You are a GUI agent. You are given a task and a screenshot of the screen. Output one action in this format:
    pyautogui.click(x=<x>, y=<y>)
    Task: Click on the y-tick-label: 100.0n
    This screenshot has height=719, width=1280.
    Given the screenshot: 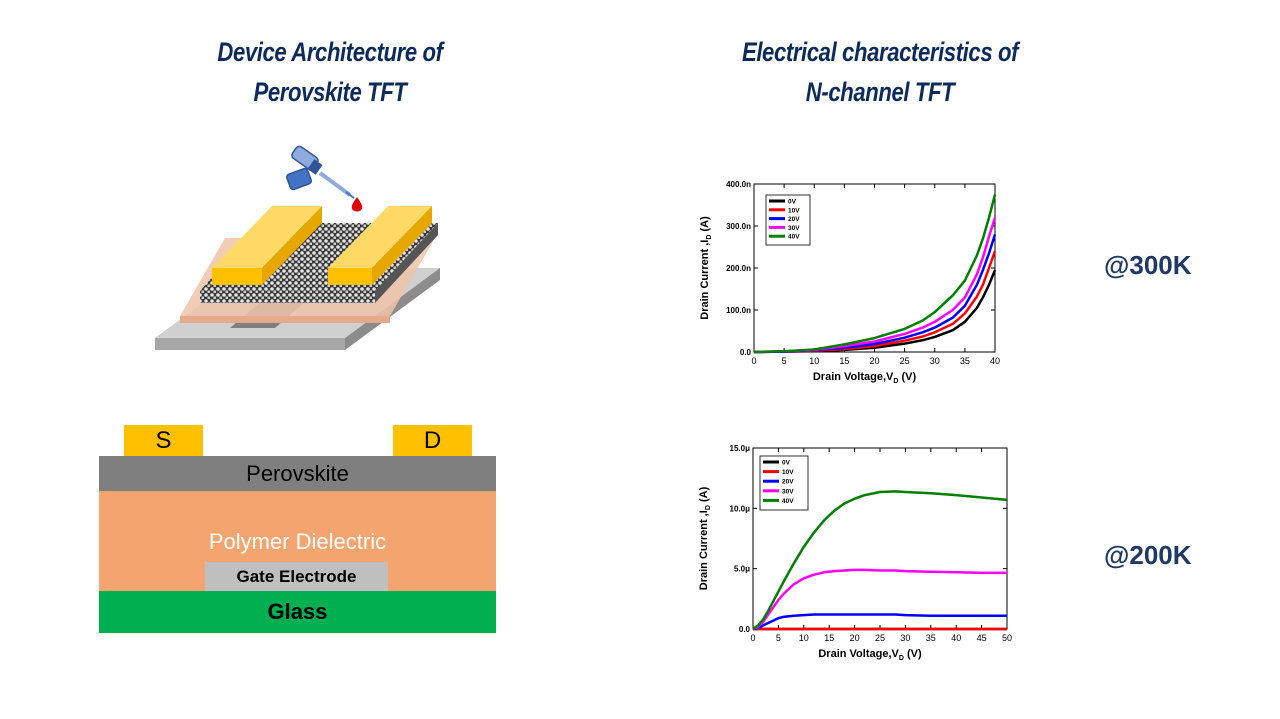 What is the action you would take?
    pyautogui.click(x=738, y=310)
    